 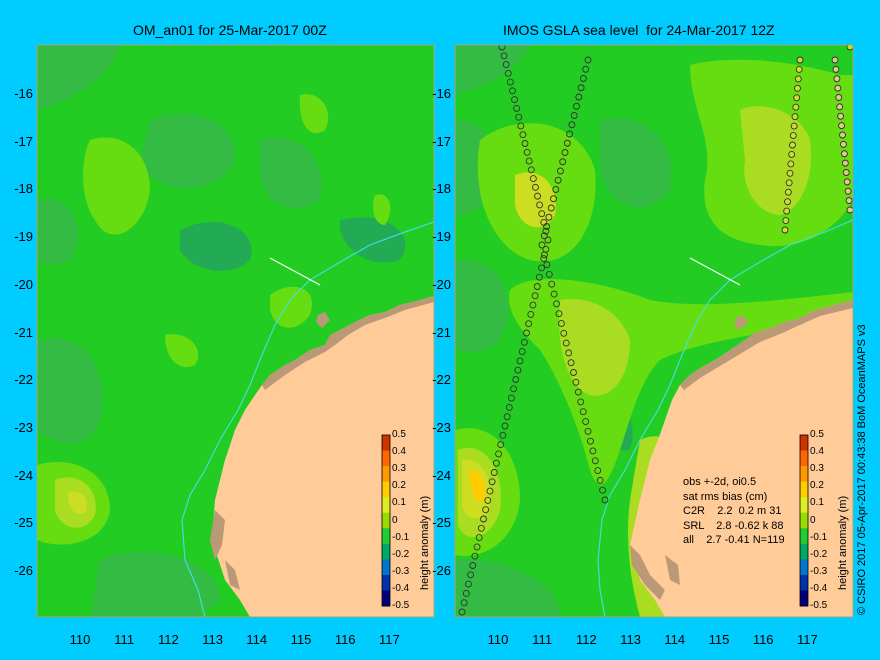 What do you see at coordinates (345, 639) in the screenshot?
I see `left-lon-label: 116` at bounding box center [345, 639].